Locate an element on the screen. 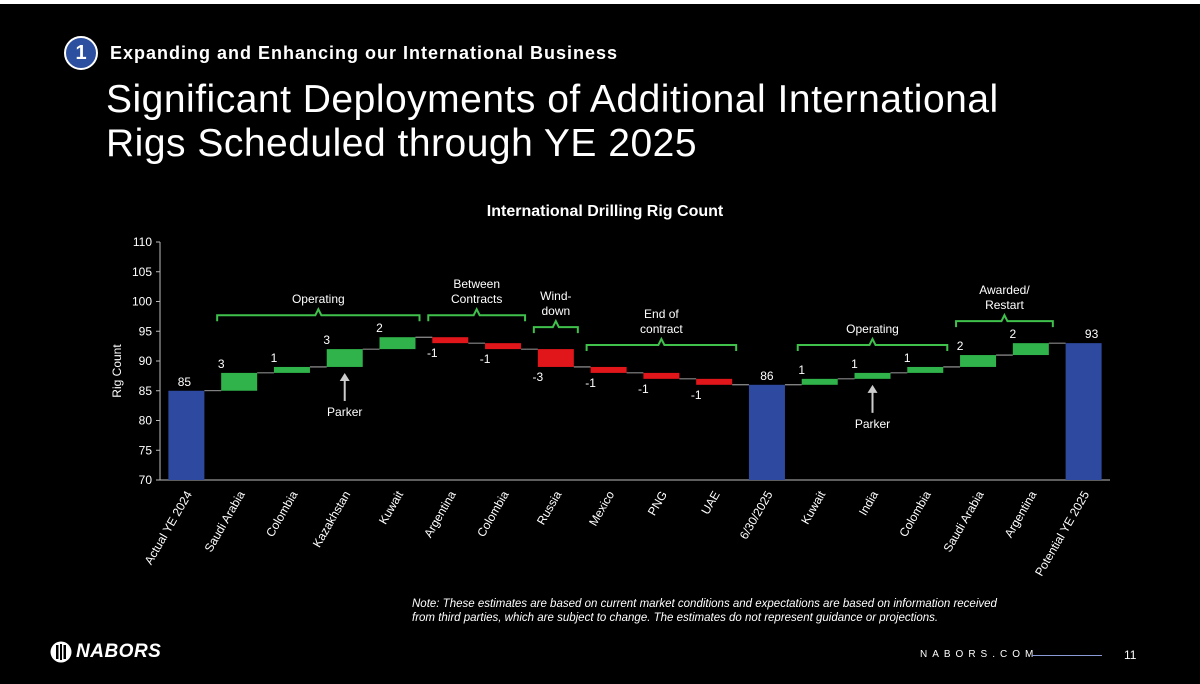 This screenshot has width=1200, height=684. nabors-logo: NABORS is located at coordinates (105, 652).